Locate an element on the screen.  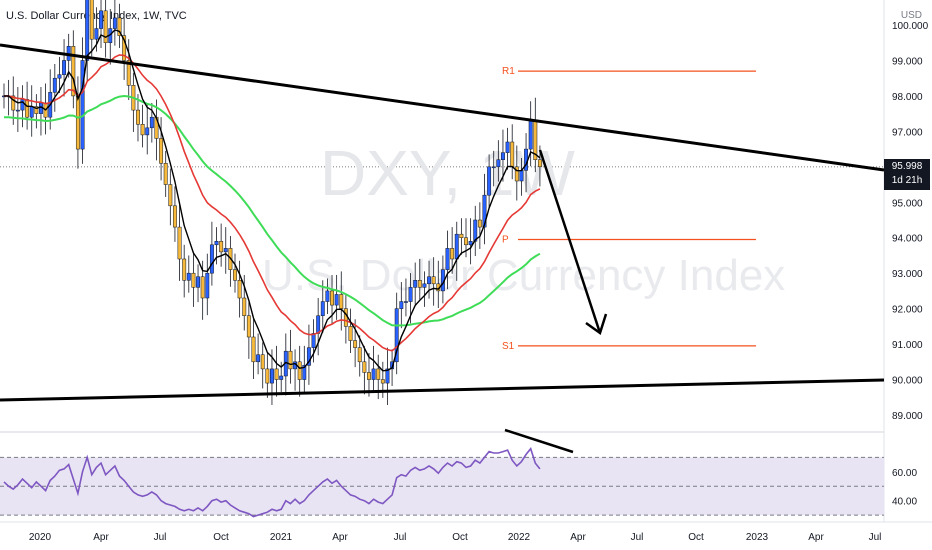
price-tick-label: 98.000 is located at coordinates (907, 97).